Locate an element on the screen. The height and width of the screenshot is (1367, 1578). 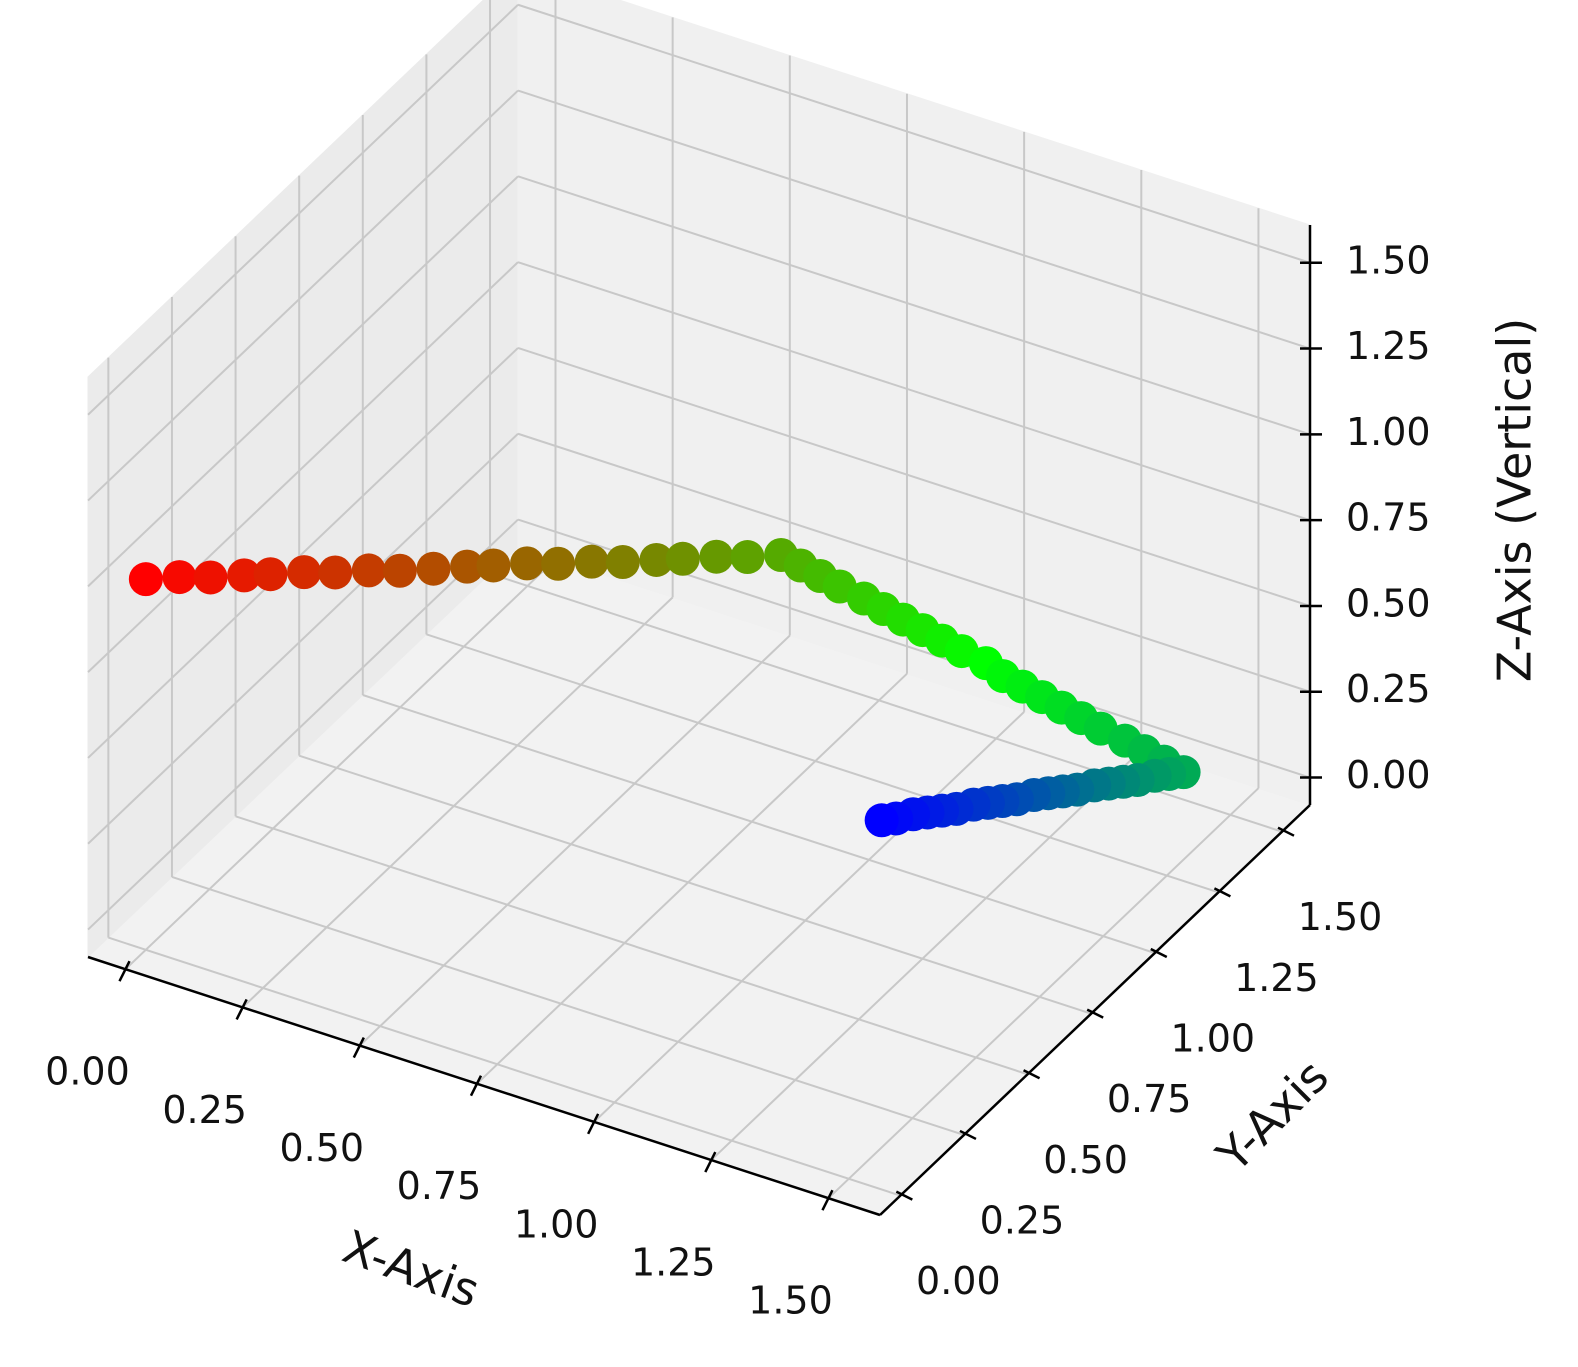
x-tick-label: 1.00 is located at coordinates (556, 1224).